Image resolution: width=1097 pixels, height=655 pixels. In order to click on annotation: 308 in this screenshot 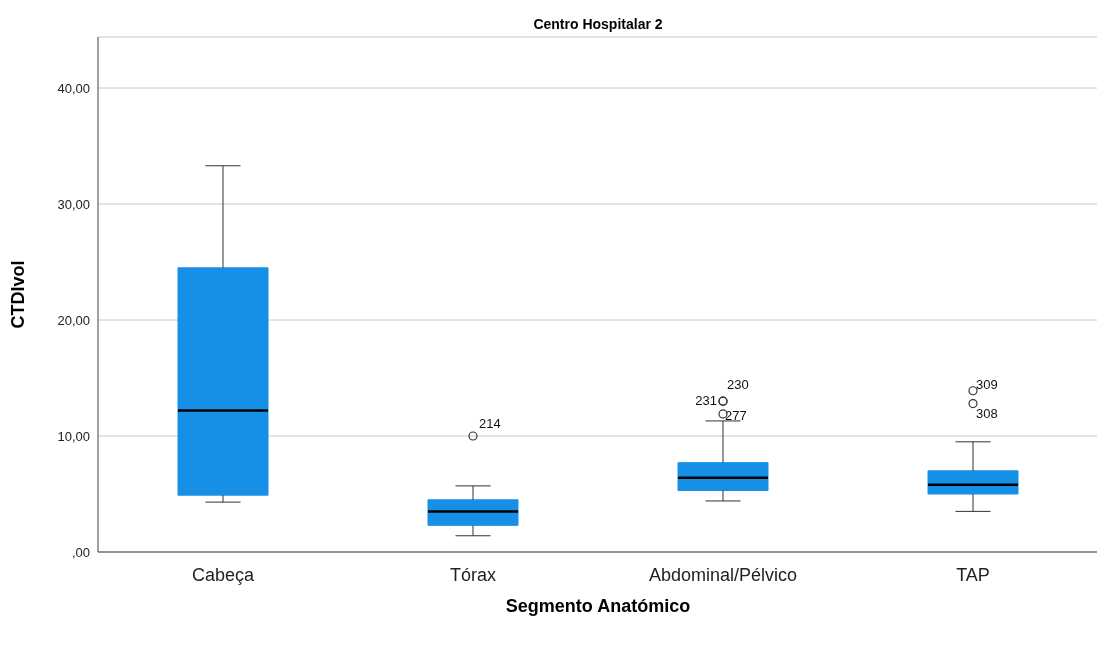, I will do `click(987, 413)`.